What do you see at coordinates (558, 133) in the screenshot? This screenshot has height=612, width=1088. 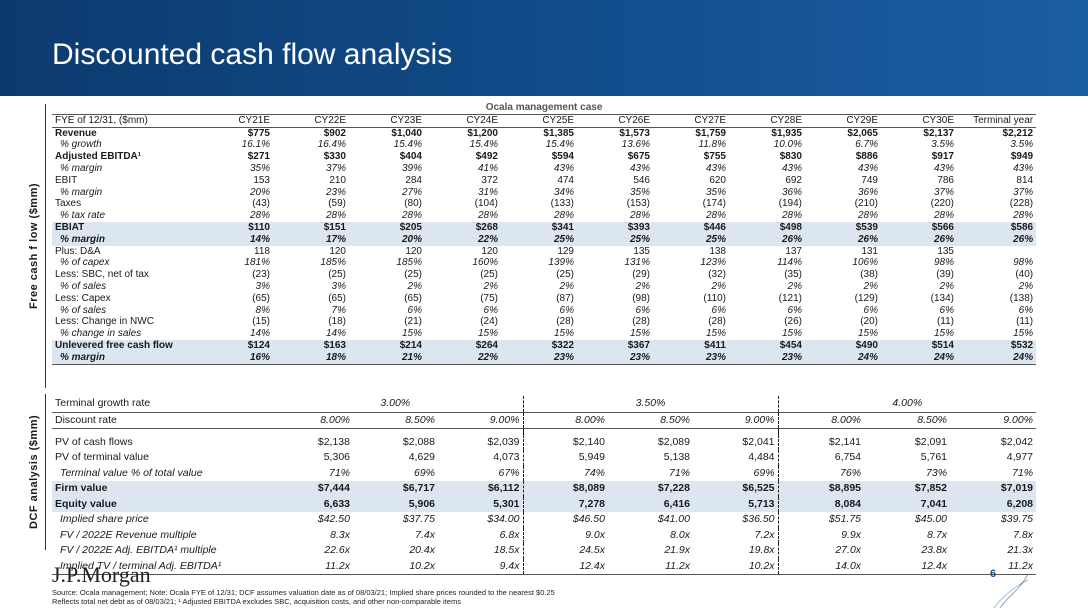 I see `table-cell: $1,385` at bounding box center [558, 133].